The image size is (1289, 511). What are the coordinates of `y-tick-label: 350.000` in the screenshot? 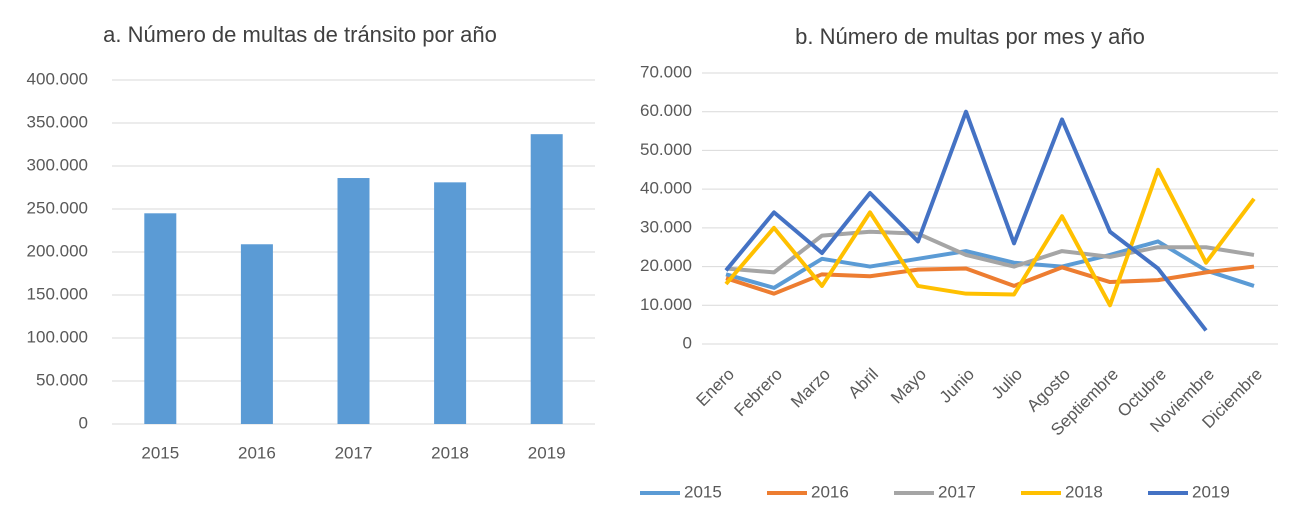 It's located at (57, 121).